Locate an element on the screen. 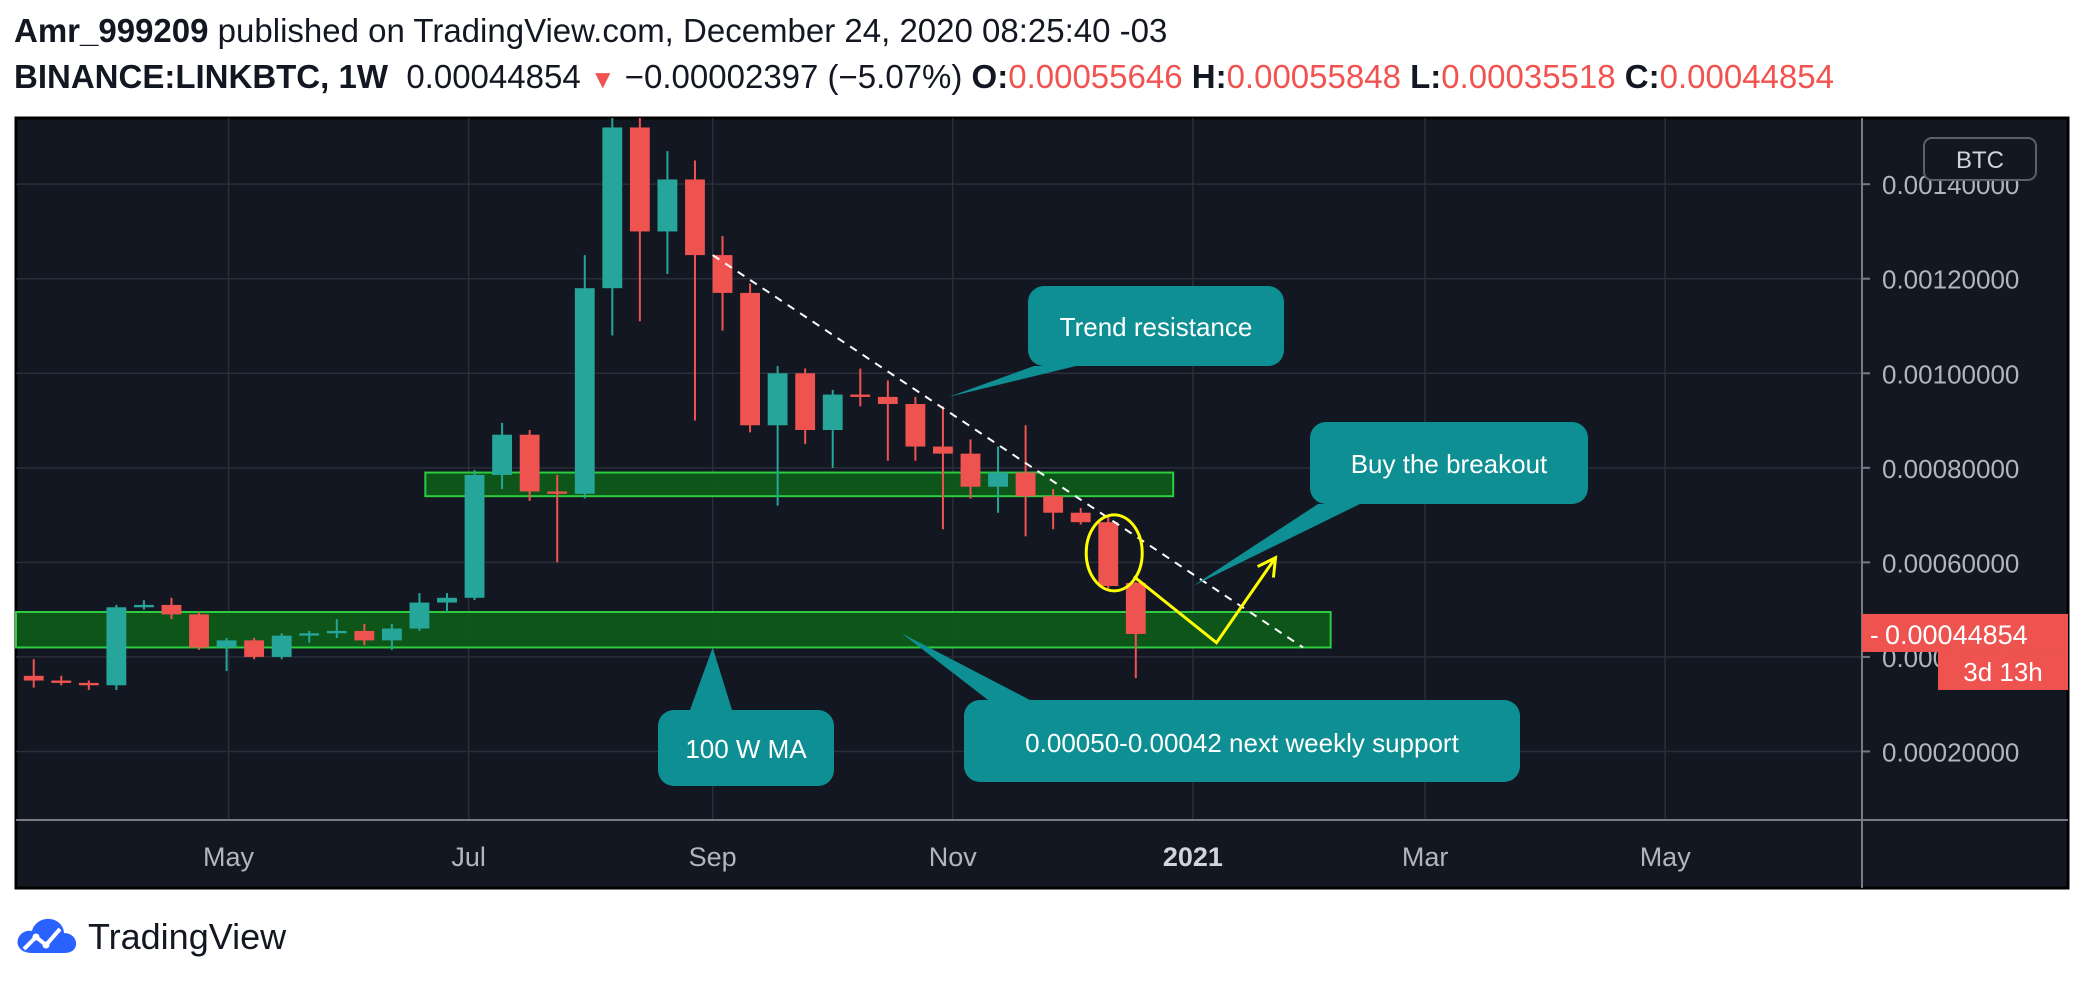 Image resolution: width=2083 pixels, height=988 pixels. price-tick-label: 0.00120000 is located at coordinates (1950, 280).